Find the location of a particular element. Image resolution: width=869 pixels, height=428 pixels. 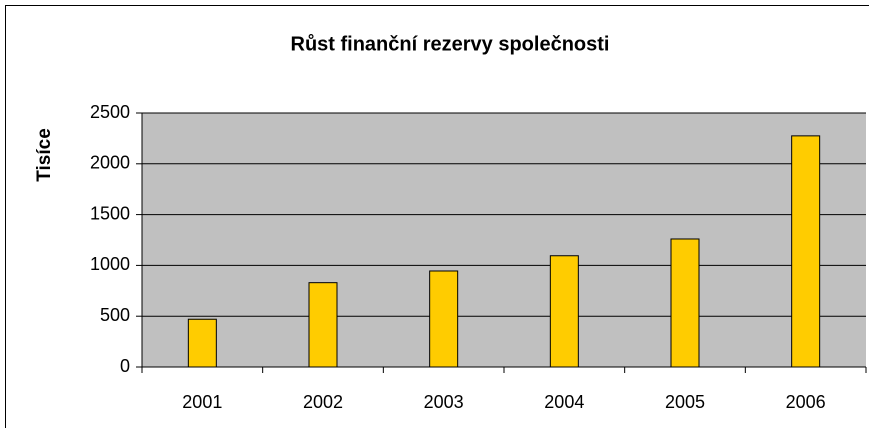

y-tick-label: 500 is located at coordinates (115, 315).